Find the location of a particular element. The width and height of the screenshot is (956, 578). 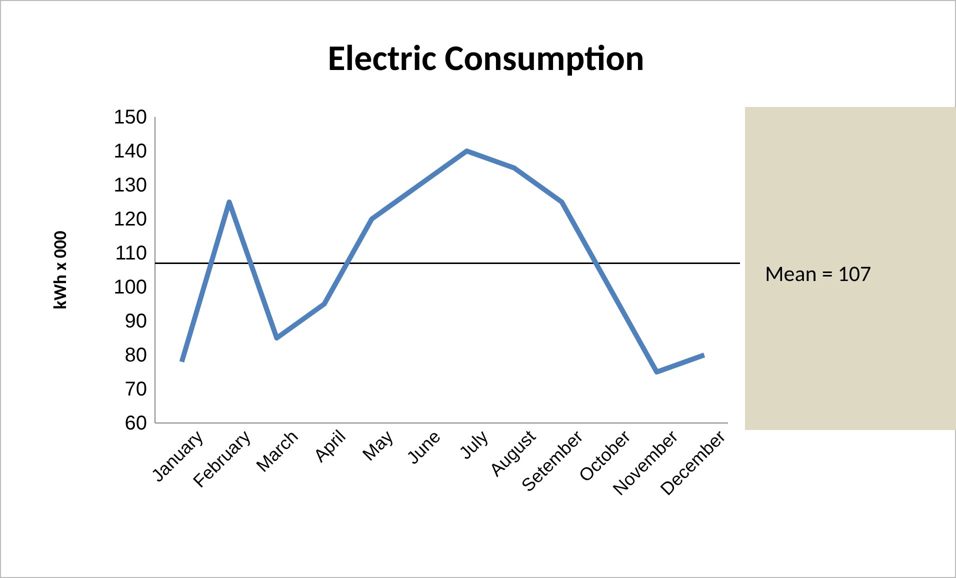

y-tick-label: 80 is located at coordinates (135, 355).